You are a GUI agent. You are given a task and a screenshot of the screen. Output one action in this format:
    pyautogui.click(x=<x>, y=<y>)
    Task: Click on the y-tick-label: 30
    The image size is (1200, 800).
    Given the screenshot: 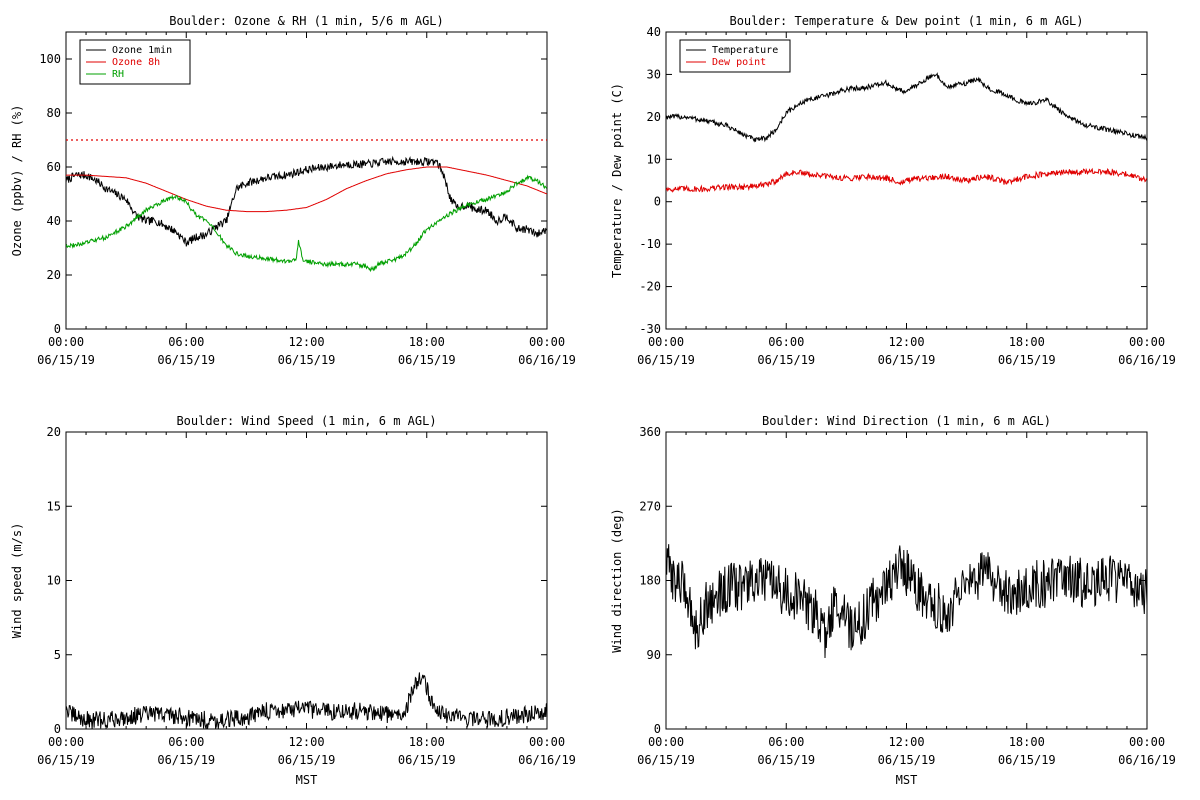 What is the action you would take?
    pyautogui.click(x=654, y=74)
    